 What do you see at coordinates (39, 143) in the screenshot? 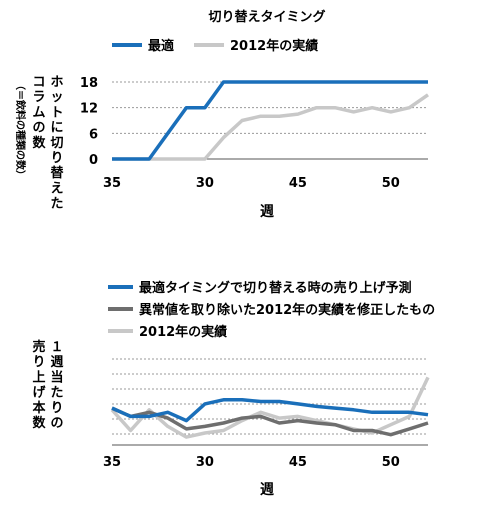
I see `chart1-y-axis-label: 数` at bounding box center [39, 143].